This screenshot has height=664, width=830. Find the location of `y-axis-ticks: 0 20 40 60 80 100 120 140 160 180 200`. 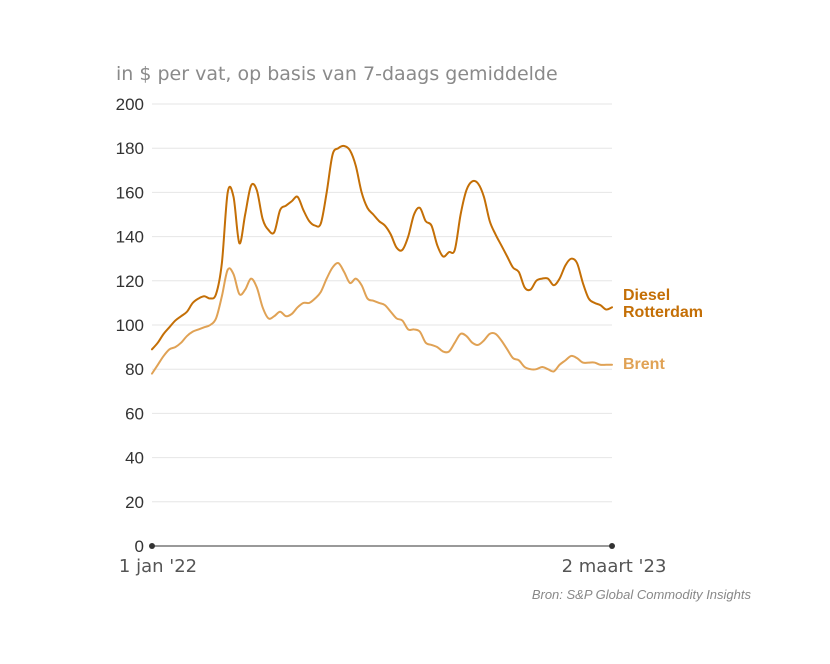

y-axis-ticks: 0 20 40 60 80 100 120 140 160 180 200 is located at coordinates (130, 325).